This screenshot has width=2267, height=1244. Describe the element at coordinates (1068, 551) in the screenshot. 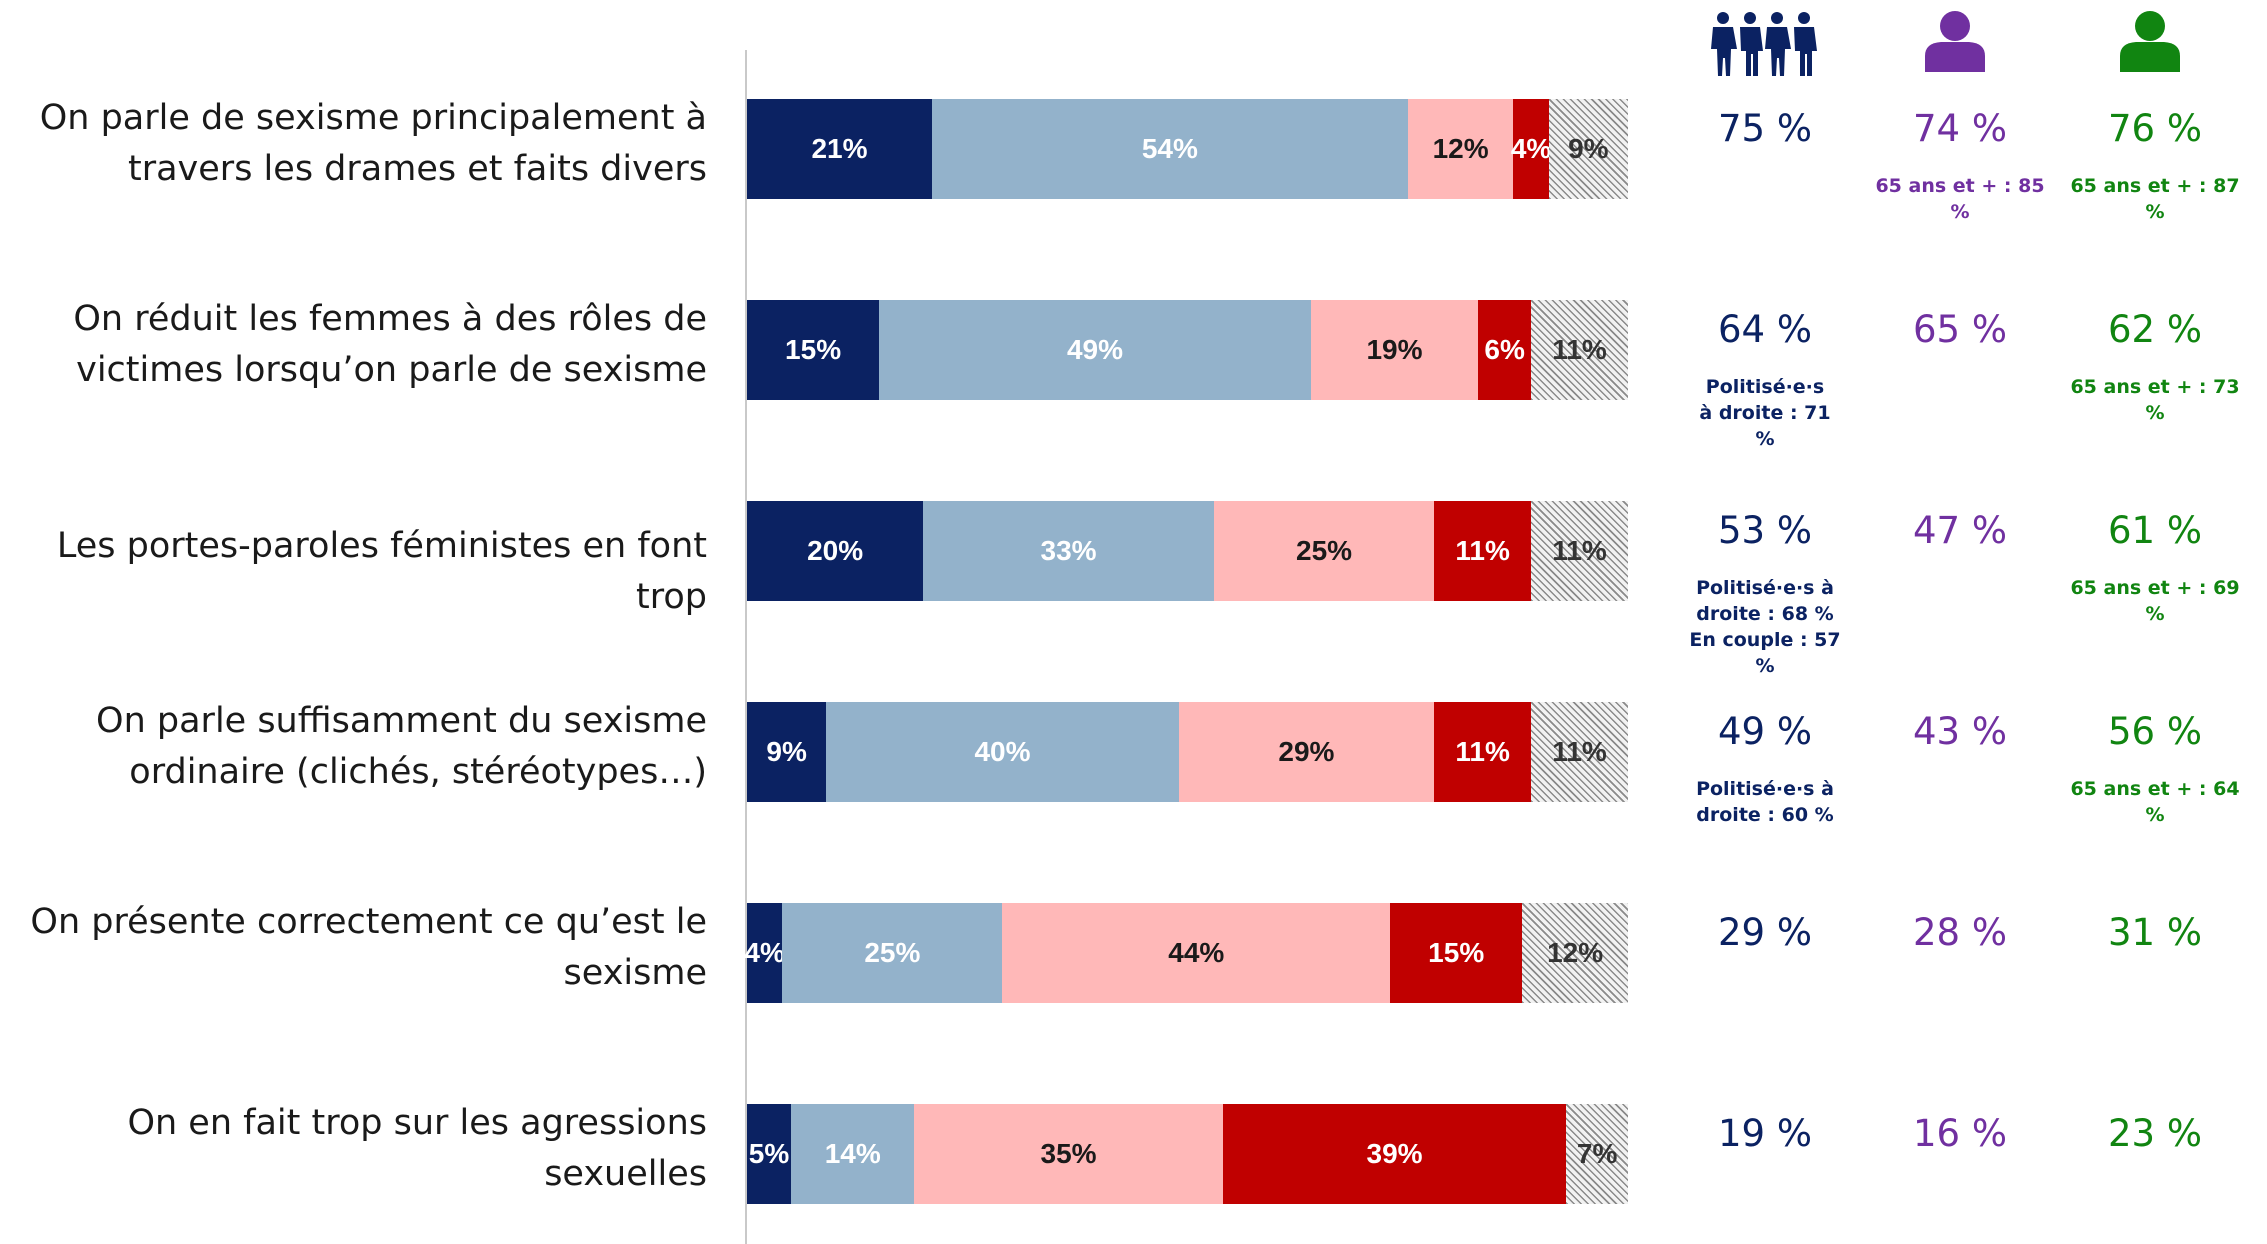

I see `bar-segment: 33%` at that location.